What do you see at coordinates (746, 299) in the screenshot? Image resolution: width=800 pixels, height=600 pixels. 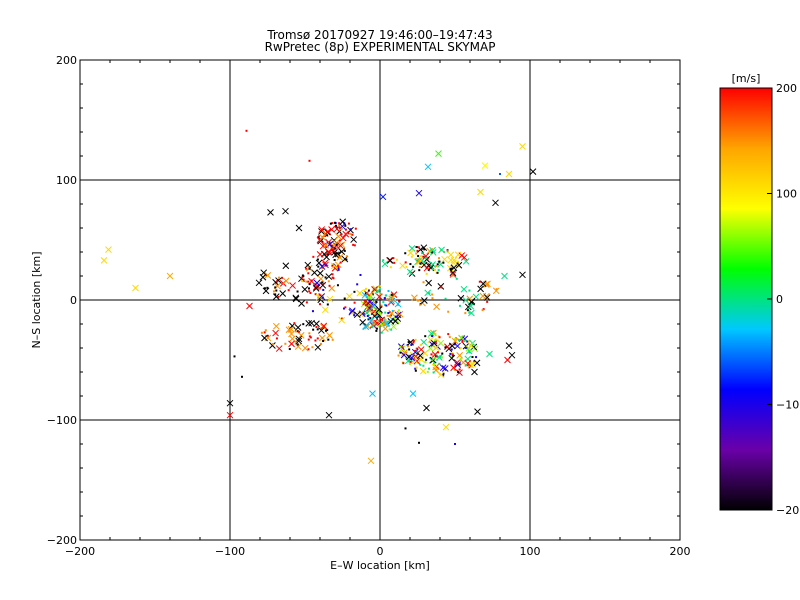 I see `colorbar-gradient` at bounding box center [746, 299].